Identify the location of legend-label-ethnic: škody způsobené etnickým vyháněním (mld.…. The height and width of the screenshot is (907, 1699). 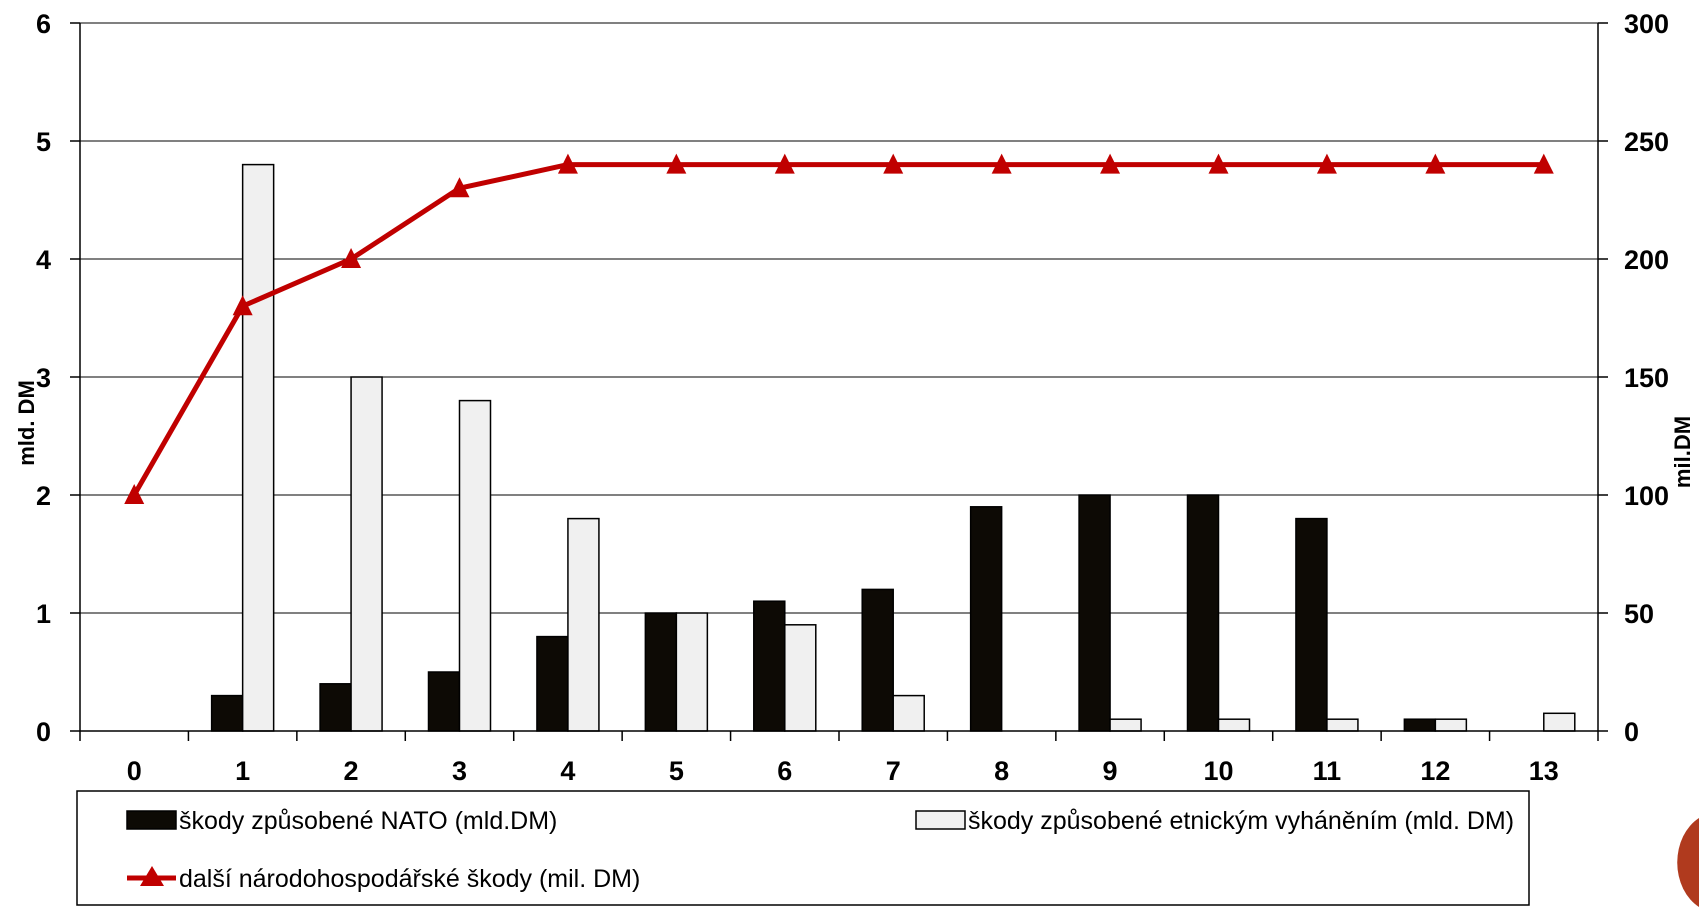
(1241, 821).